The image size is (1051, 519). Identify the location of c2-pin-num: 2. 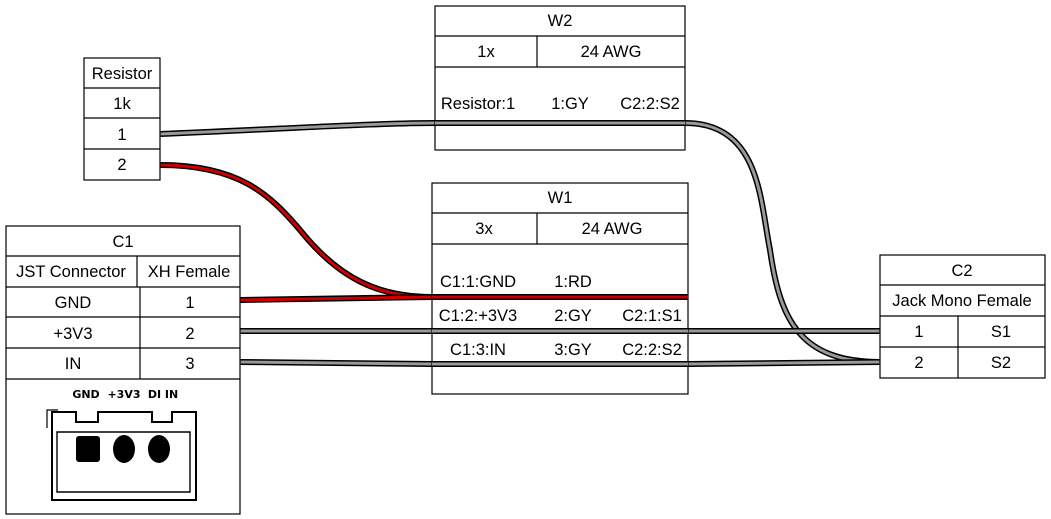
(918, 363).